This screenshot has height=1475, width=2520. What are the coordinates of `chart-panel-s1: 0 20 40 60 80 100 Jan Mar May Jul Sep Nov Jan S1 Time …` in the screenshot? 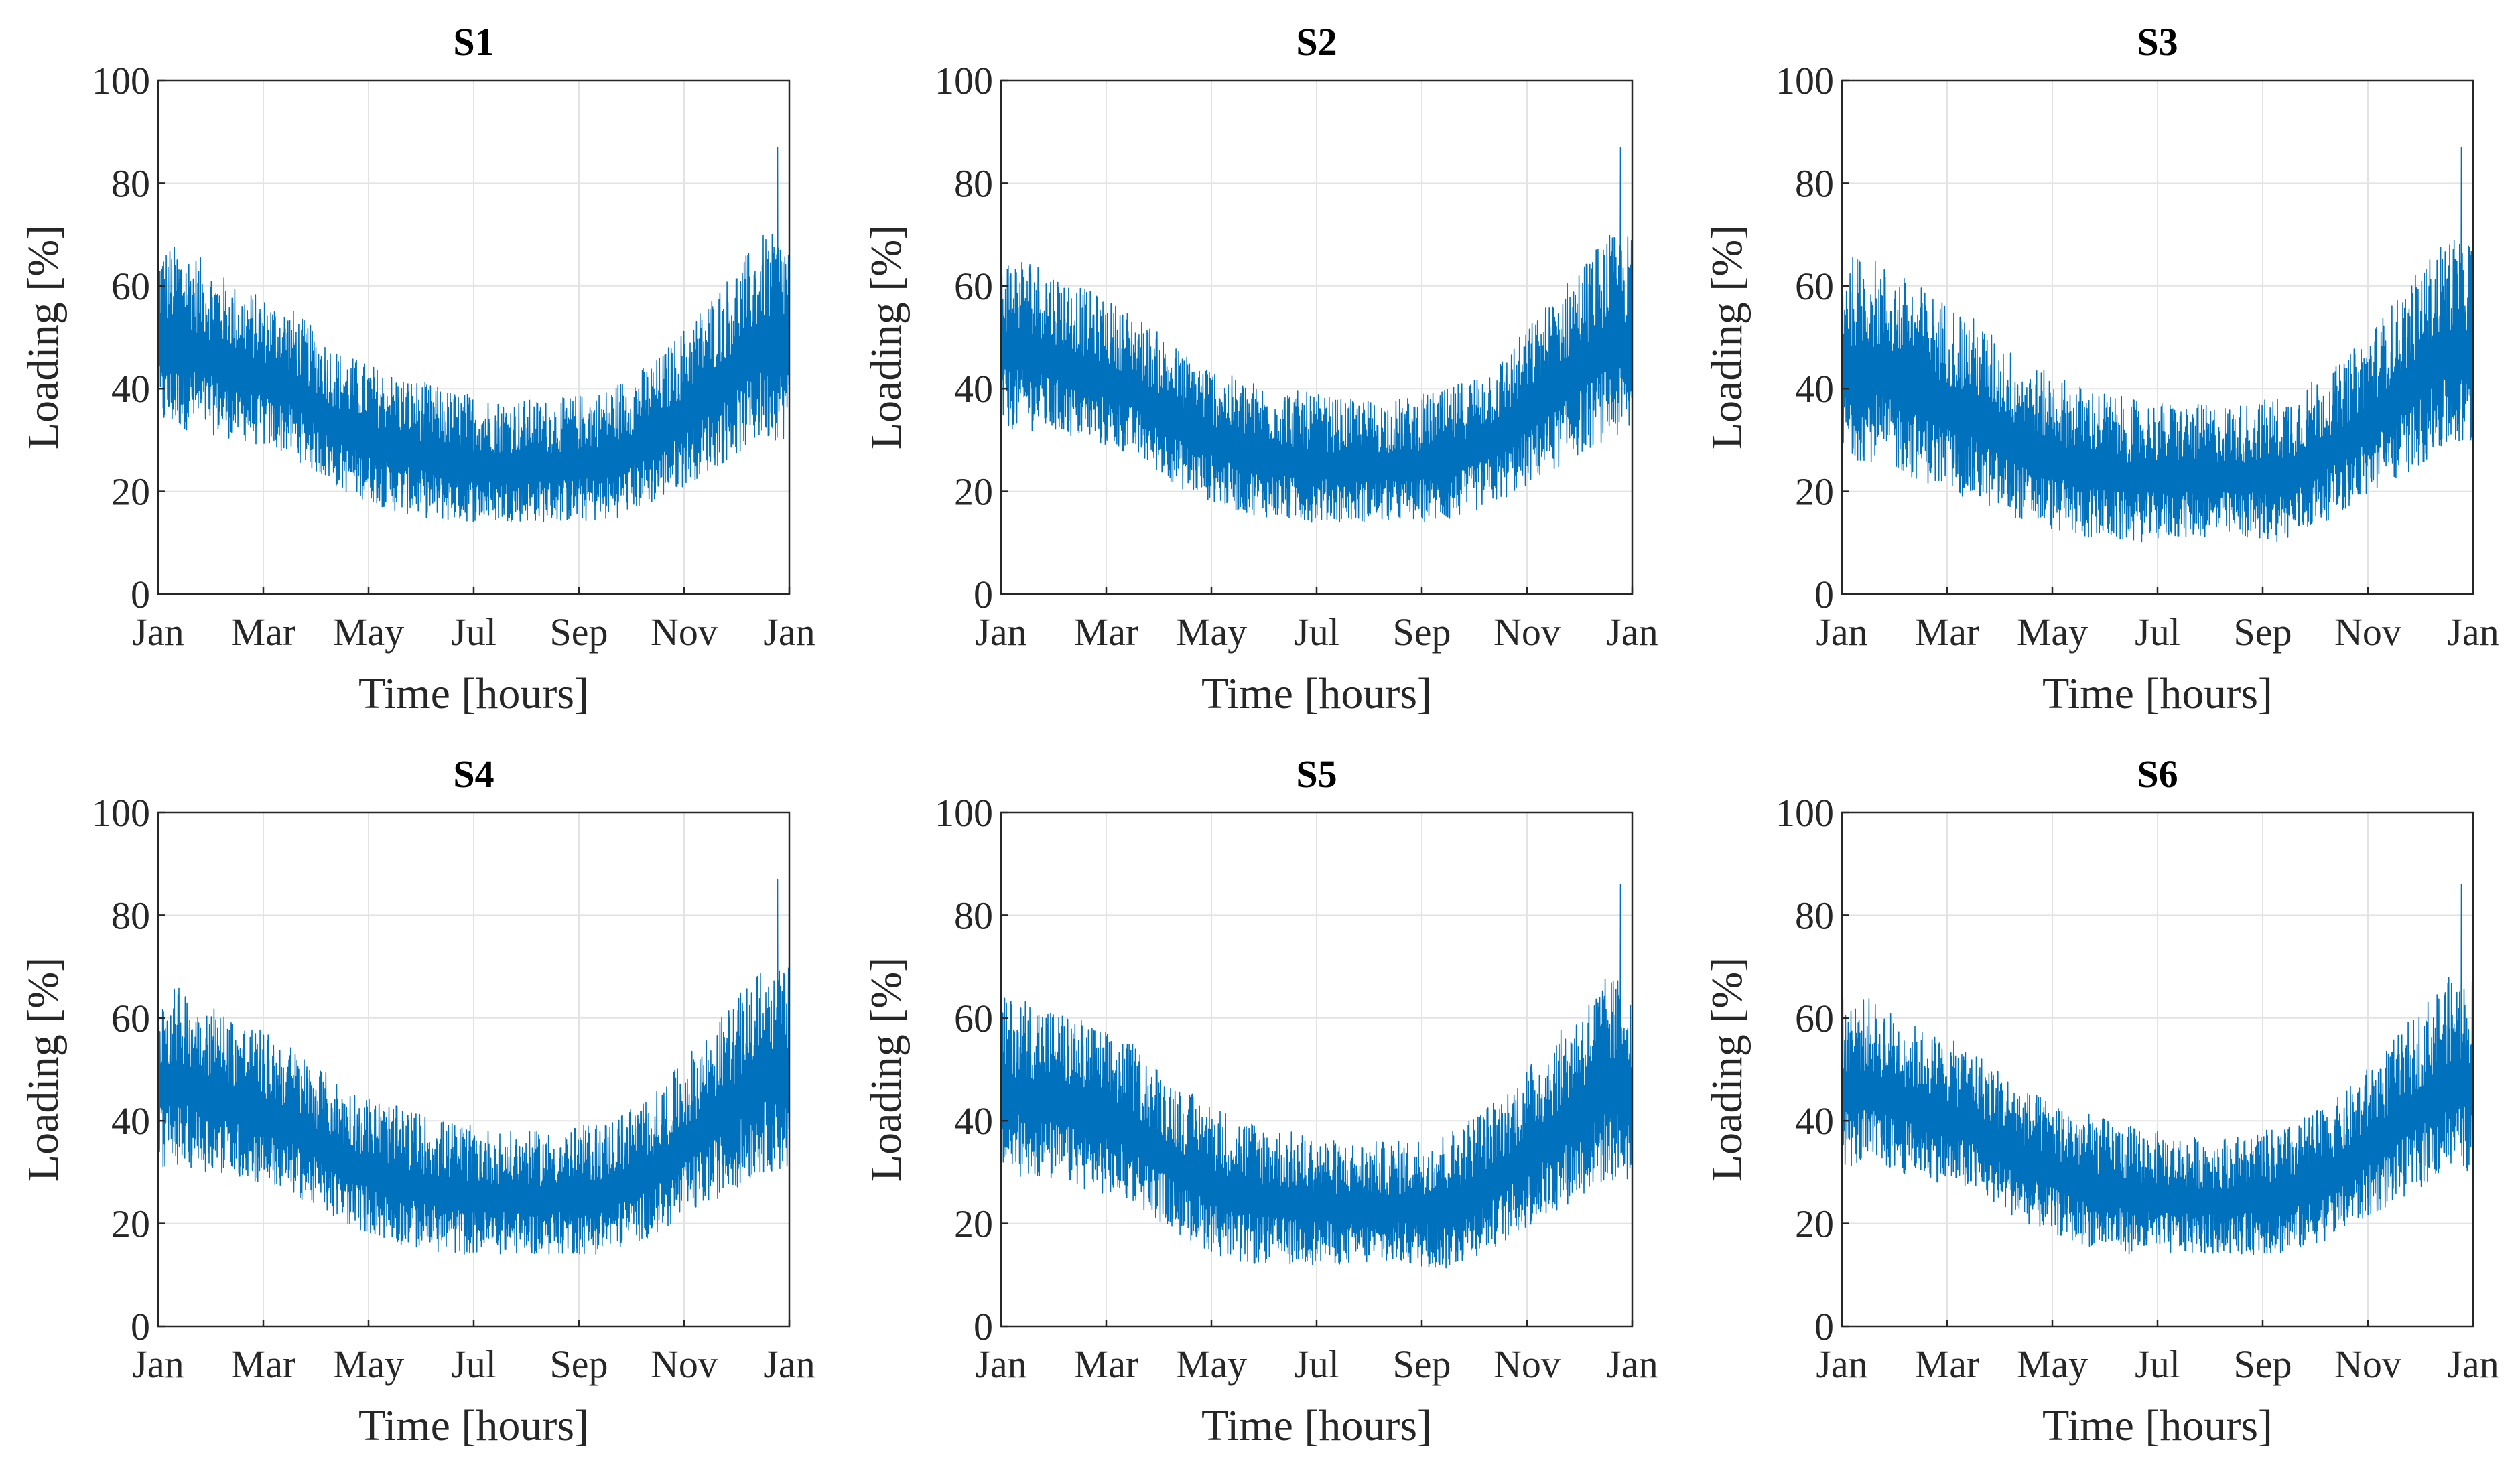 It's located at (417, 369).